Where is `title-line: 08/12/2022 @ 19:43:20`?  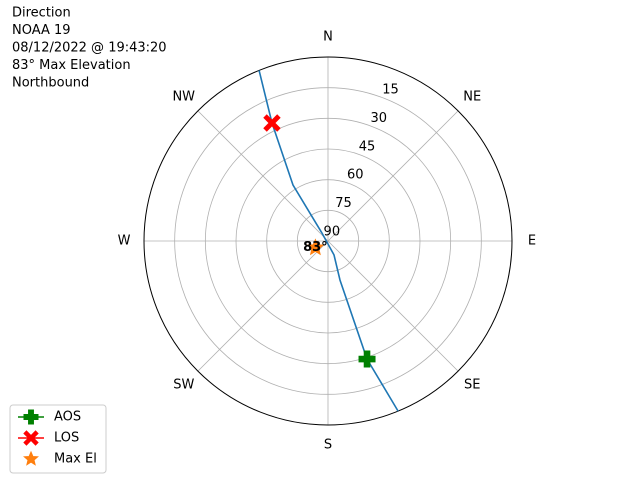
title-line: 08/12/2022 @ 19:43:20 is located at coordinates (89, 48).